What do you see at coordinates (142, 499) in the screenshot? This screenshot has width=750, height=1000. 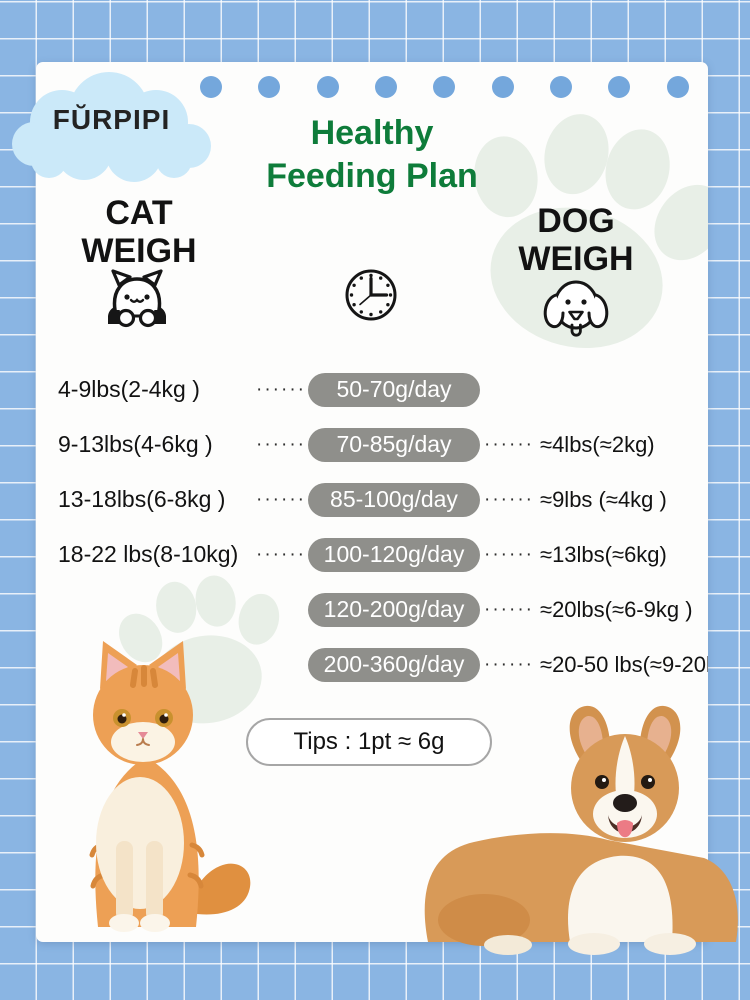 I see `cat-weight-value: 13-18lbs(6-8kg )` at bounding box center [142, 499].